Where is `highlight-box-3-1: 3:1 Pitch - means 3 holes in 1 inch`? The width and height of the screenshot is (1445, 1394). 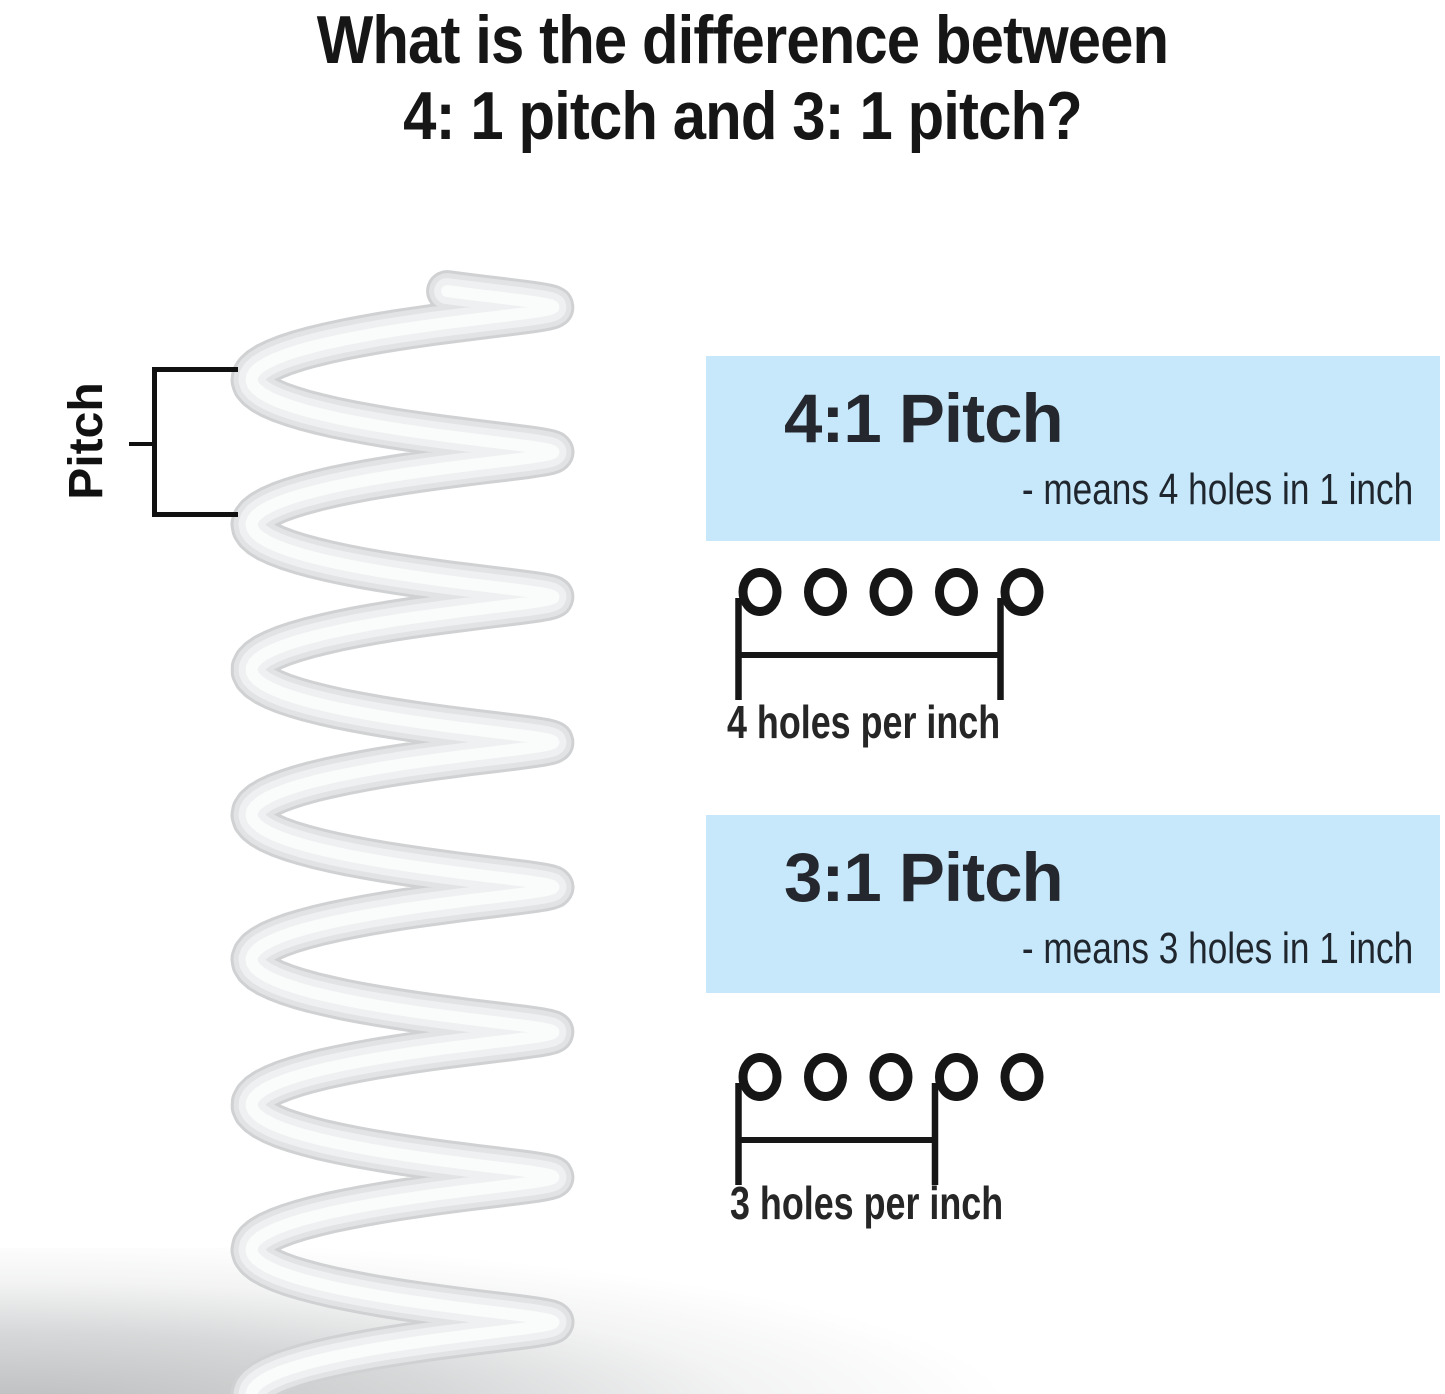
highlight-box-3-1: 3:1 Pitch - means 3 holes in 1 inch is located at coordinates (1073, 904).